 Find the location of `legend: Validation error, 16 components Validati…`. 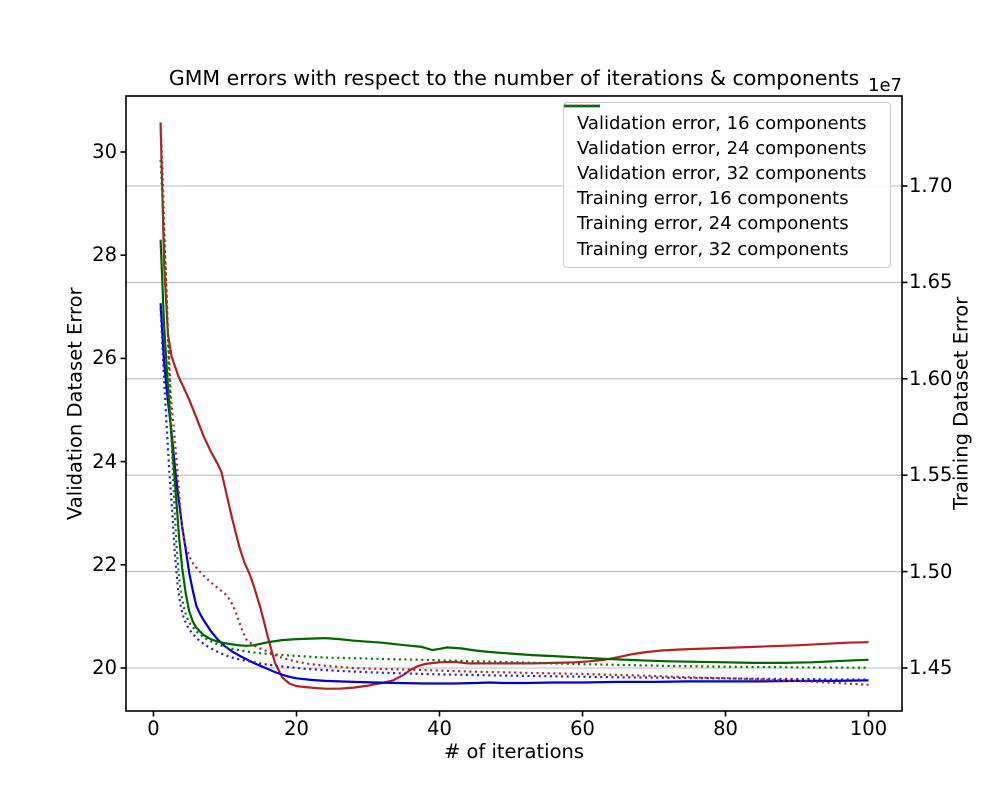

legend: Validation error, 16 components Validati… is located at coordinates (727, 185).